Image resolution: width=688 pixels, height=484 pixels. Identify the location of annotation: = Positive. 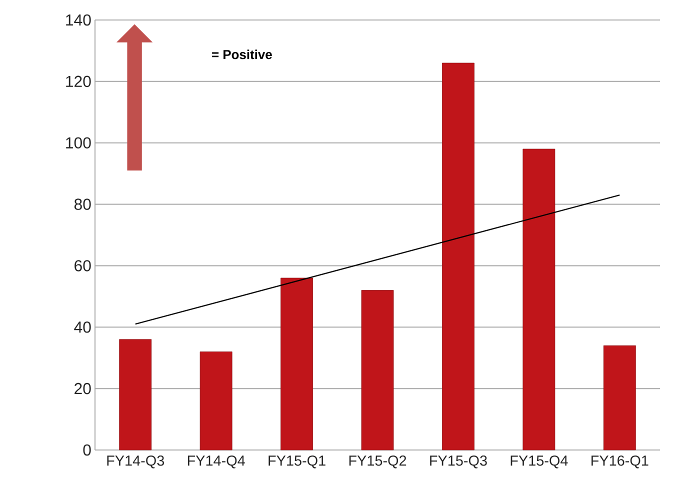
(242, 55).